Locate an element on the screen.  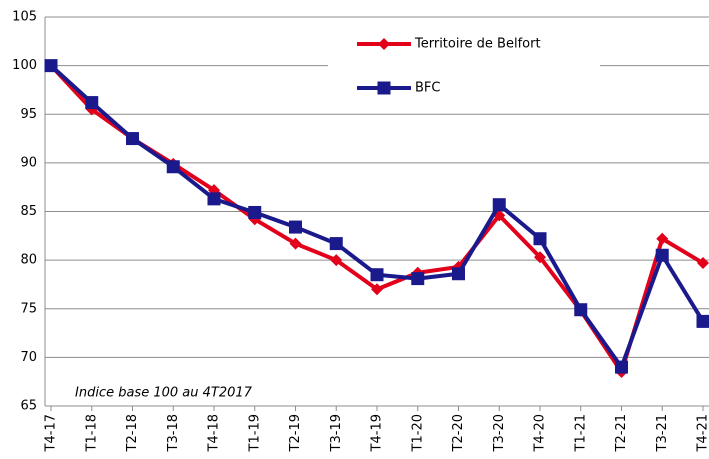
y-tick-label: 90 is located at coordinates (28, 162).